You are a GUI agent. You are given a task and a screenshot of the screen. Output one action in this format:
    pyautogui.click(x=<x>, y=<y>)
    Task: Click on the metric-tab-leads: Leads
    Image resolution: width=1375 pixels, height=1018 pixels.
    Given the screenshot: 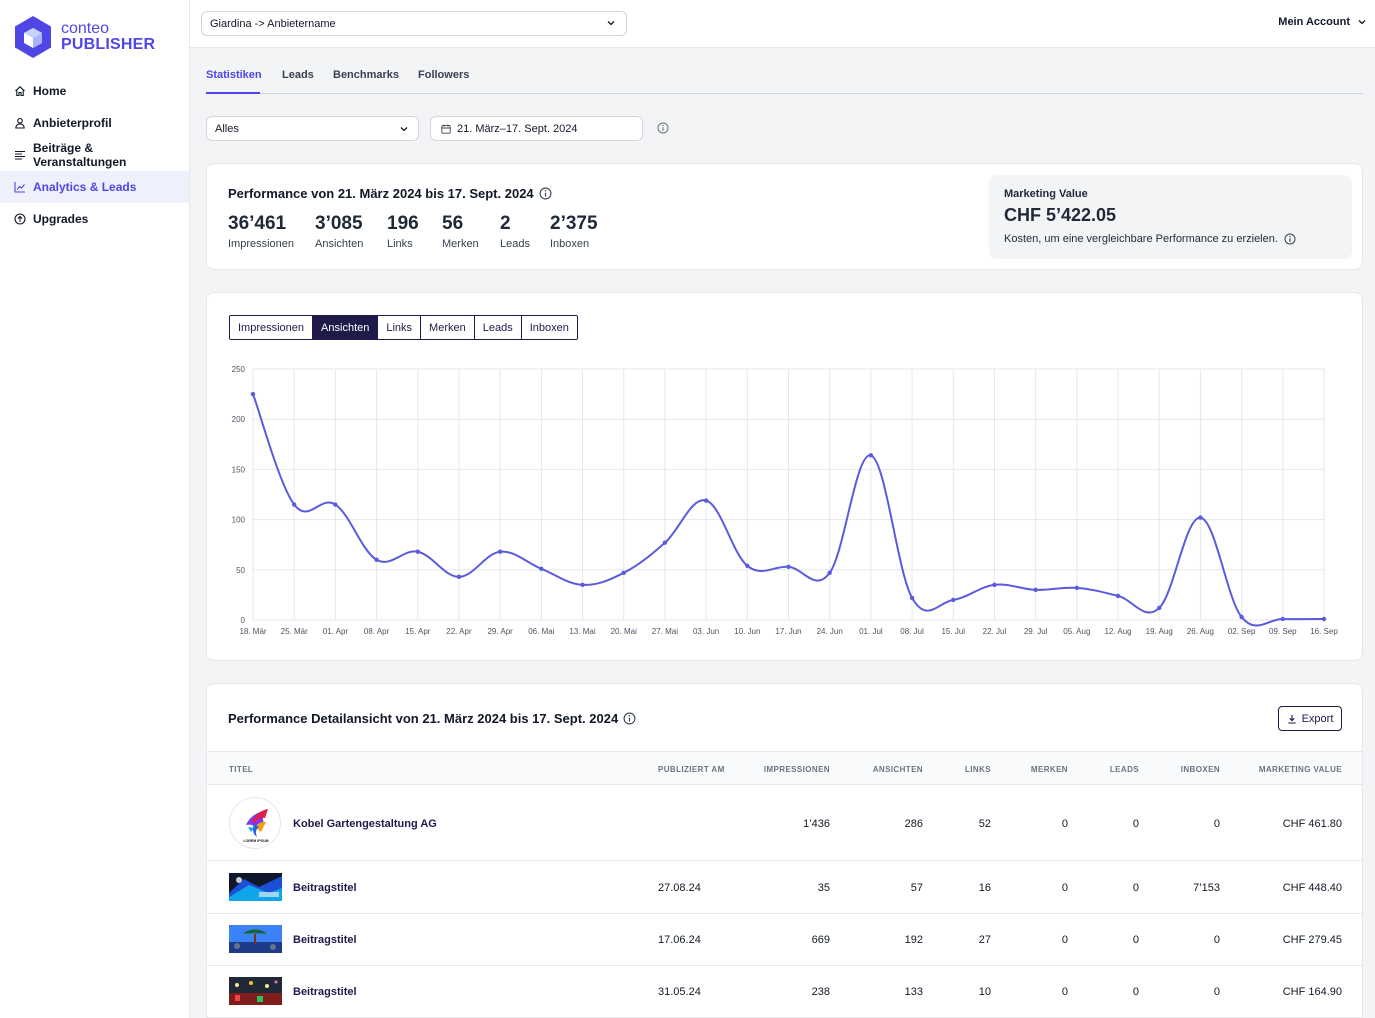 What is the action you would take?
    pyautogui.click(x=498, y=327)
    